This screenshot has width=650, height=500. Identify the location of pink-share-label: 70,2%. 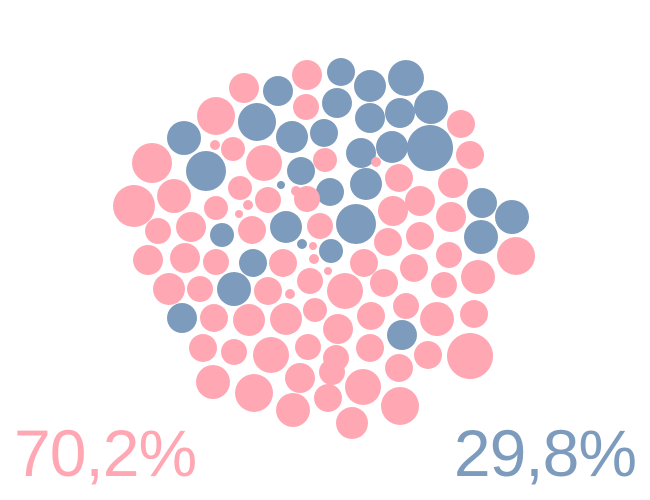
(105, 453).